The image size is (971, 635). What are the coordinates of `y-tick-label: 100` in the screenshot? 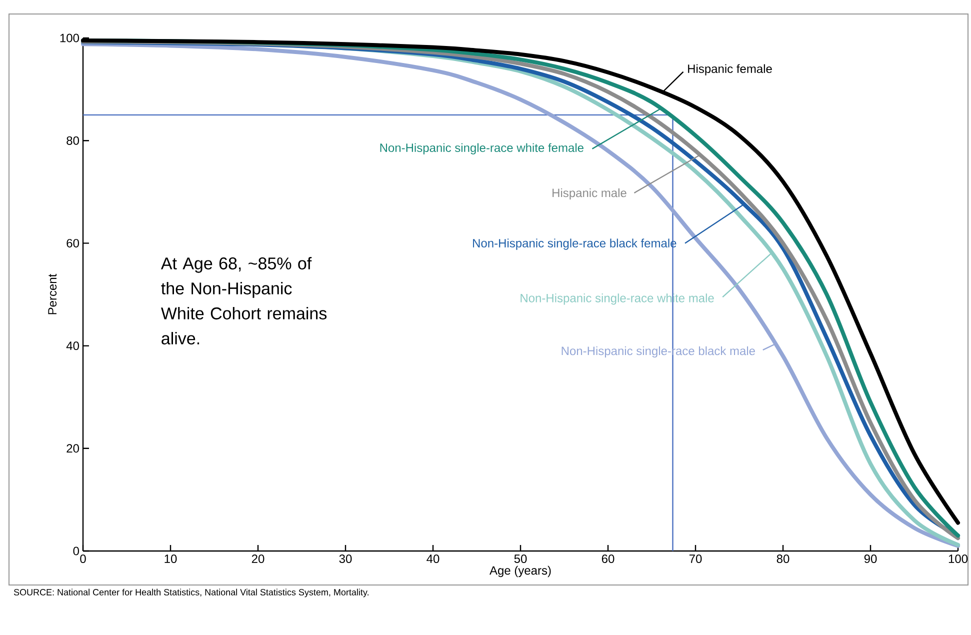 It's located at (70, 38).